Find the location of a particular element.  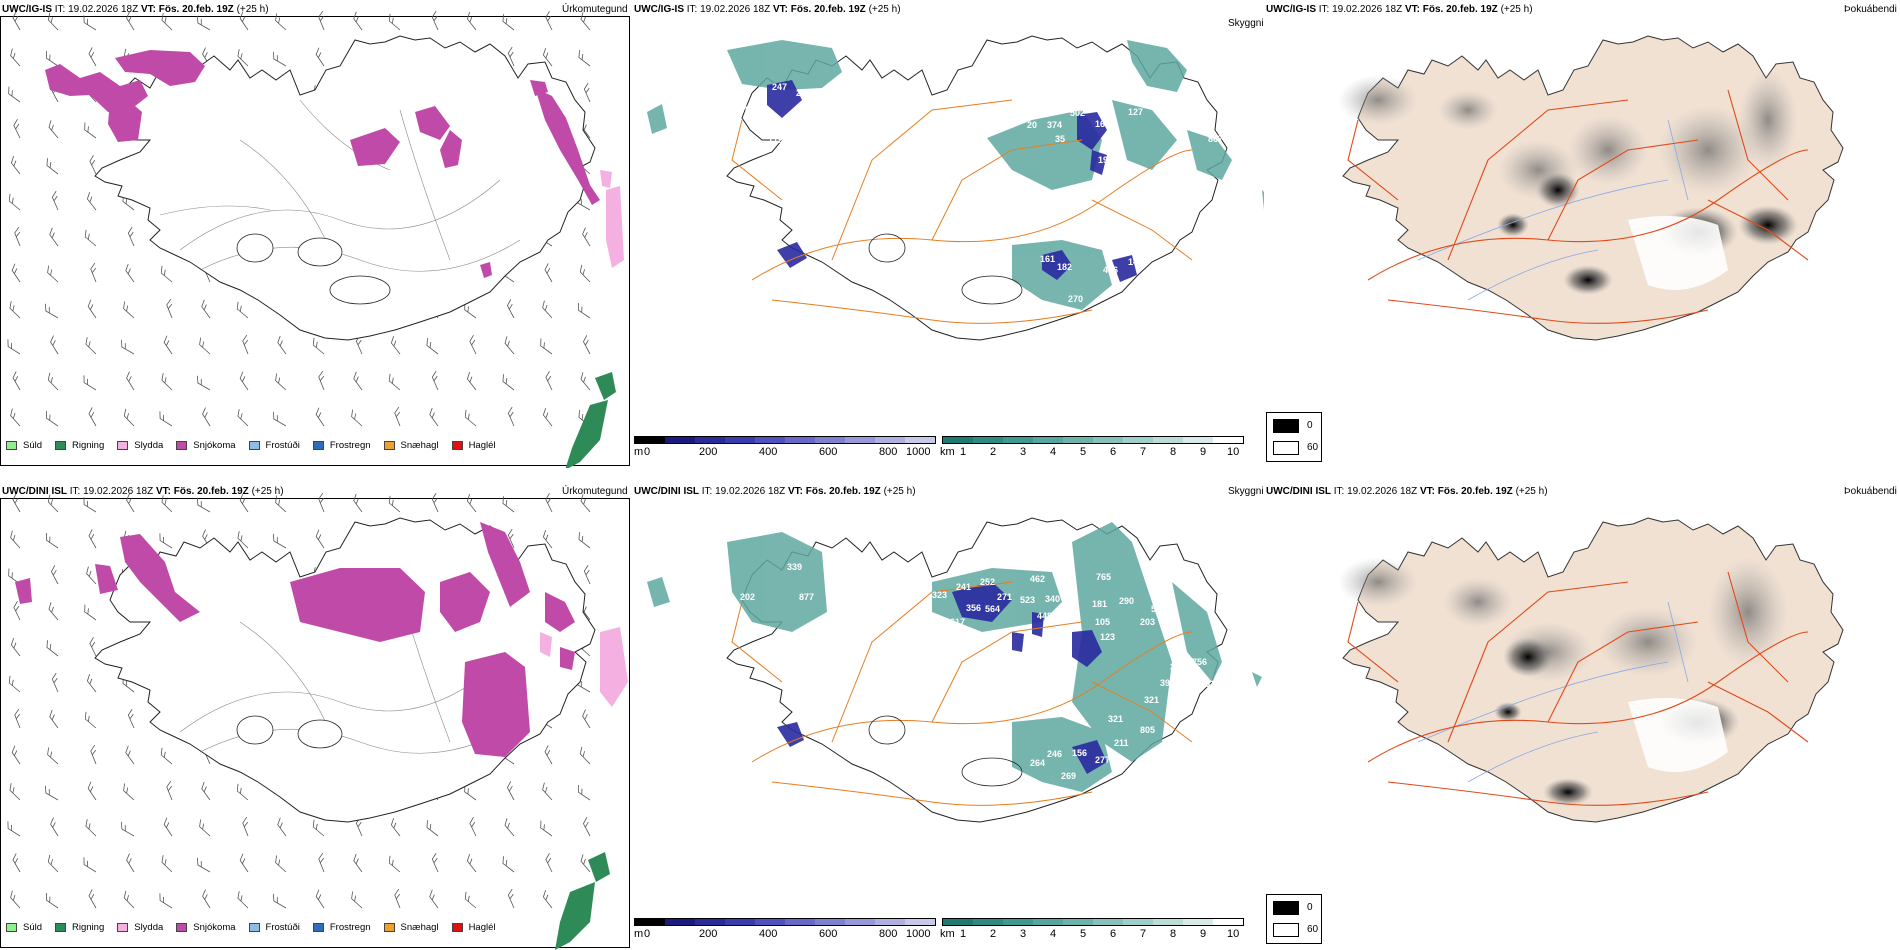

fog-key-min-swatch is located at coordinates (1286, 448).